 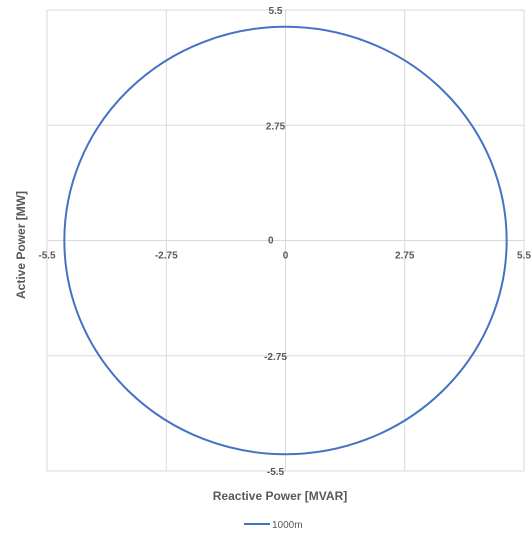 What do you see at coordinates (166, 256) in the screenshot?
I see `x-tick-label-1: -2.75` at bounding box center [166, 256].